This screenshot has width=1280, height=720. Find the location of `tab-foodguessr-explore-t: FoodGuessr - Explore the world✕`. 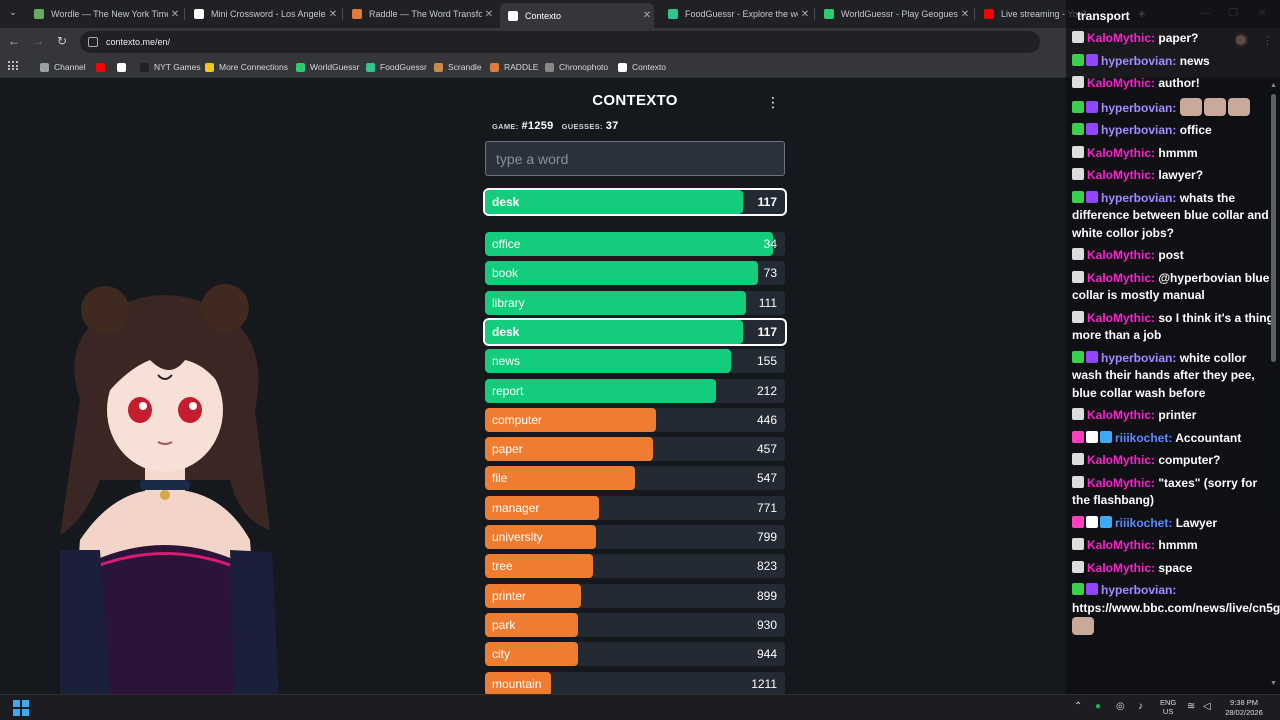

tab-foodguessr-explore-t: FoodGuessr - Explore the world✕ is located at coordinates (736, 14).